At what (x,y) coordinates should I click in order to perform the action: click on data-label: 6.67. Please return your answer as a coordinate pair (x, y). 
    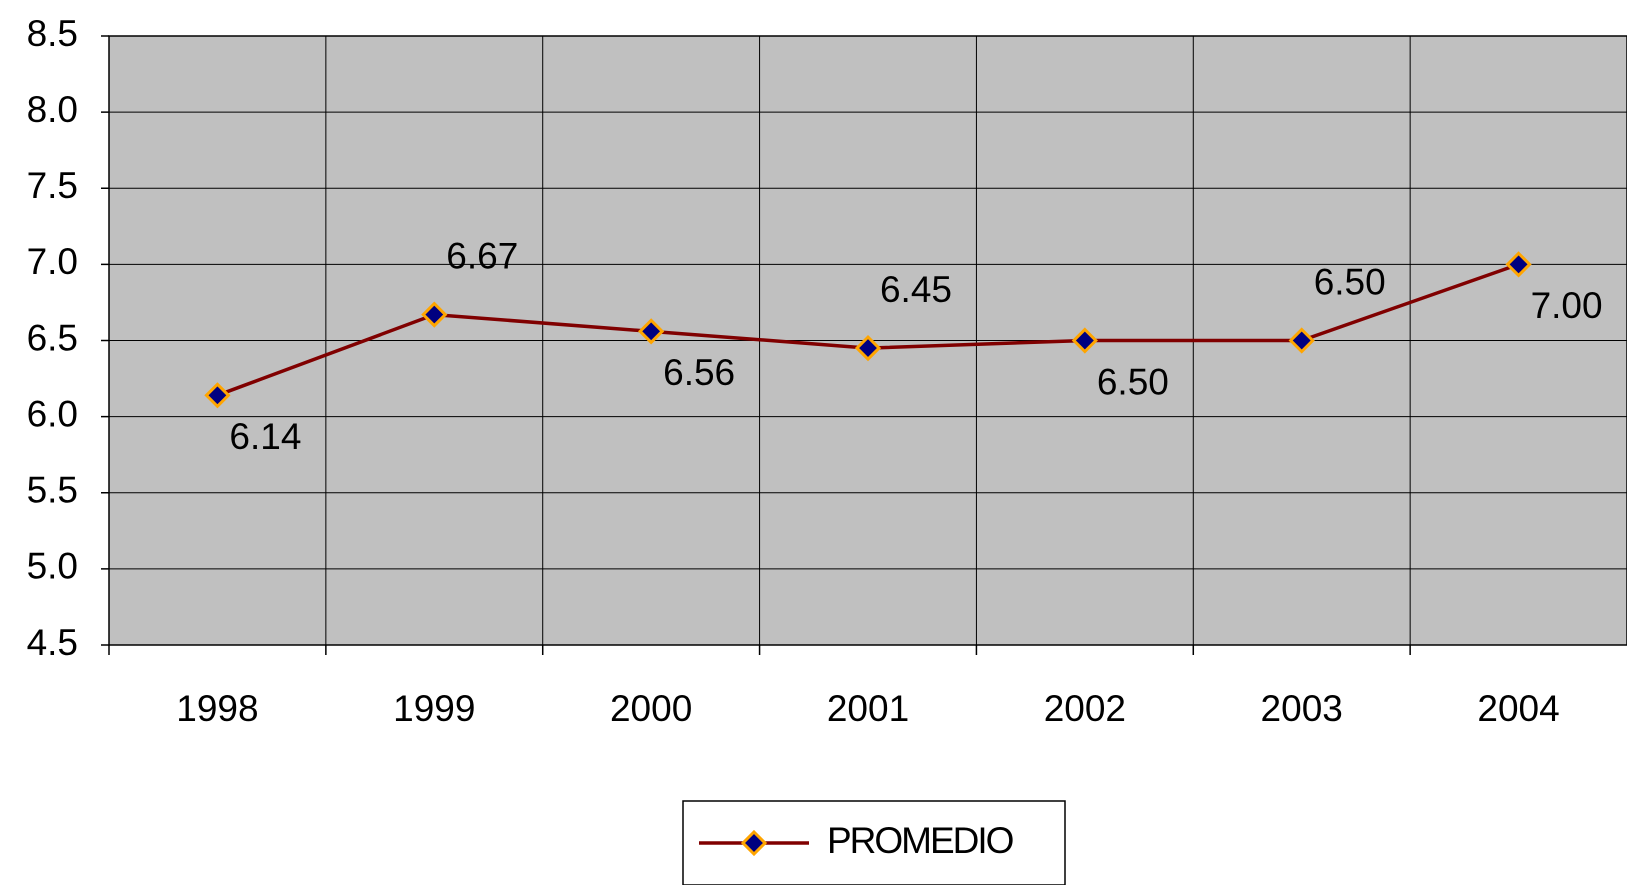
    Looking at the image, I should click on (482, 255).